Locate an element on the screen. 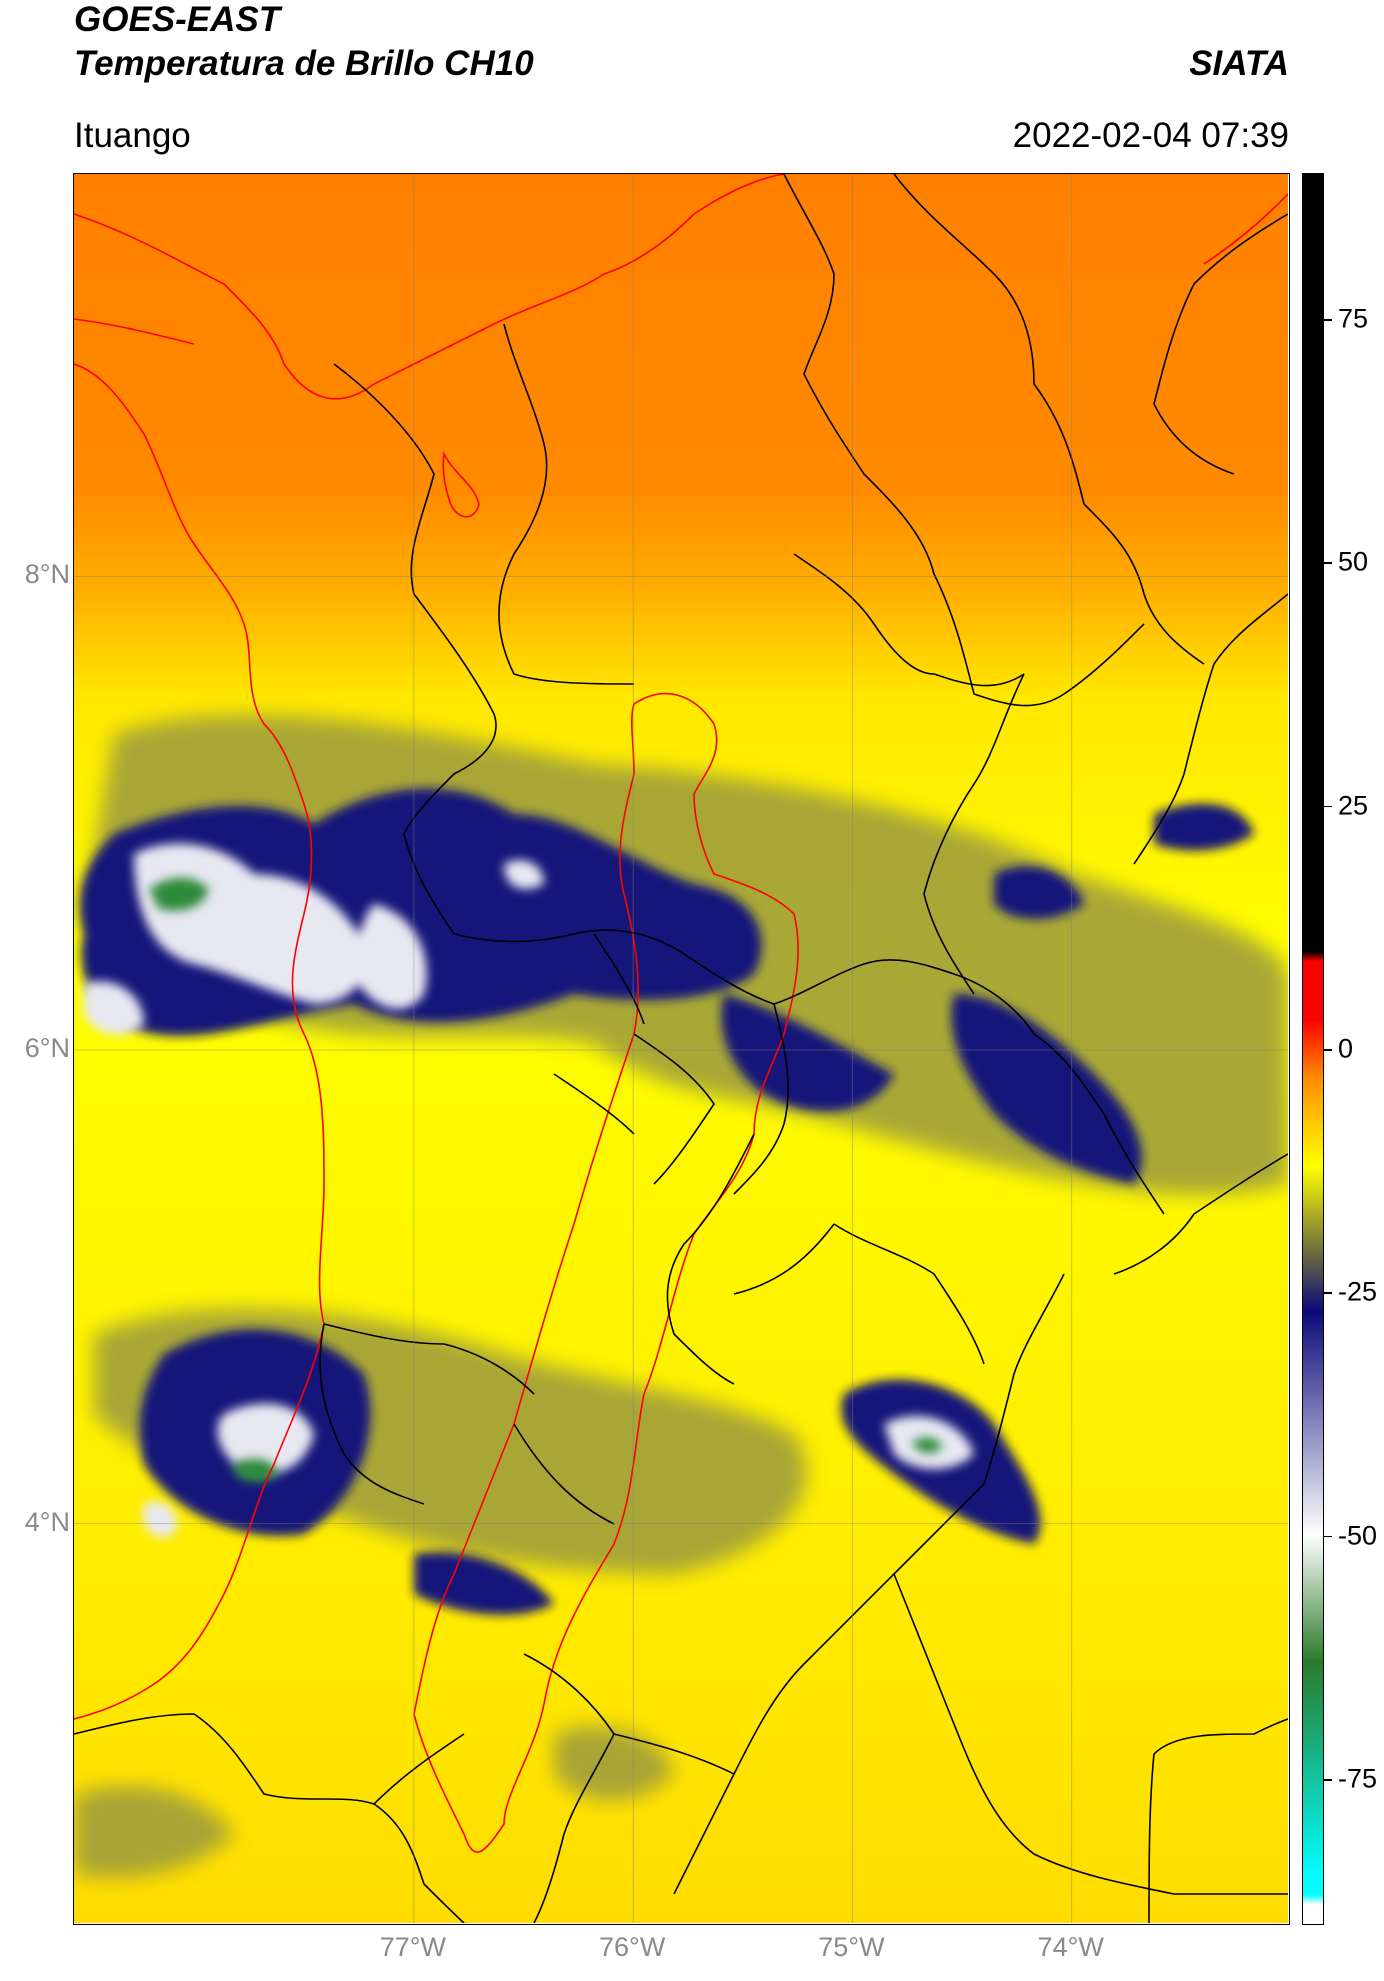 The image size is (1384, 1981). satellite-title: GOES-EAST is located at coordinates (177, 19).